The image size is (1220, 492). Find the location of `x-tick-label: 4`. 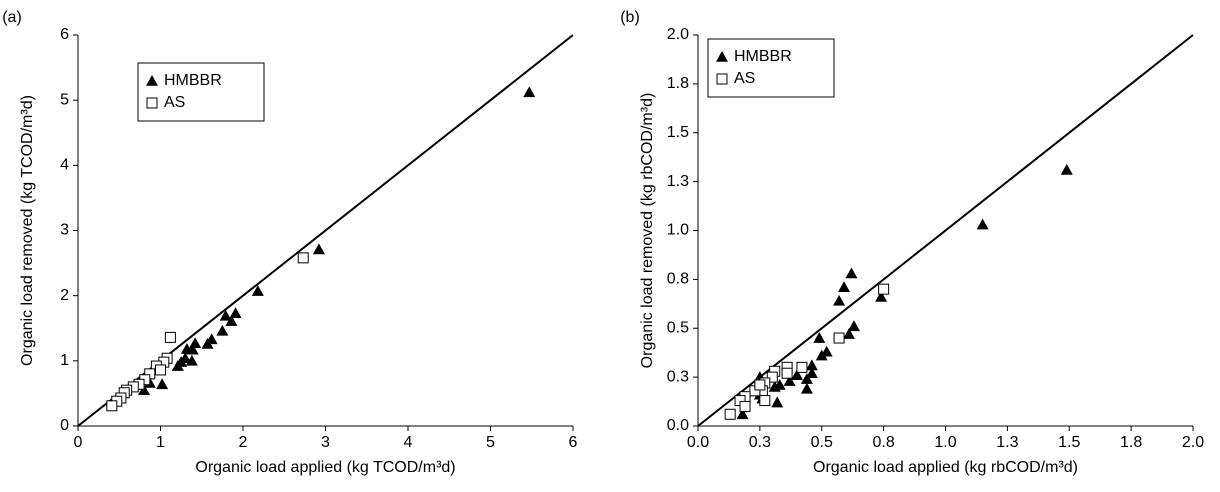

x-tick-label: 4 is located at coordinates (408, 442).